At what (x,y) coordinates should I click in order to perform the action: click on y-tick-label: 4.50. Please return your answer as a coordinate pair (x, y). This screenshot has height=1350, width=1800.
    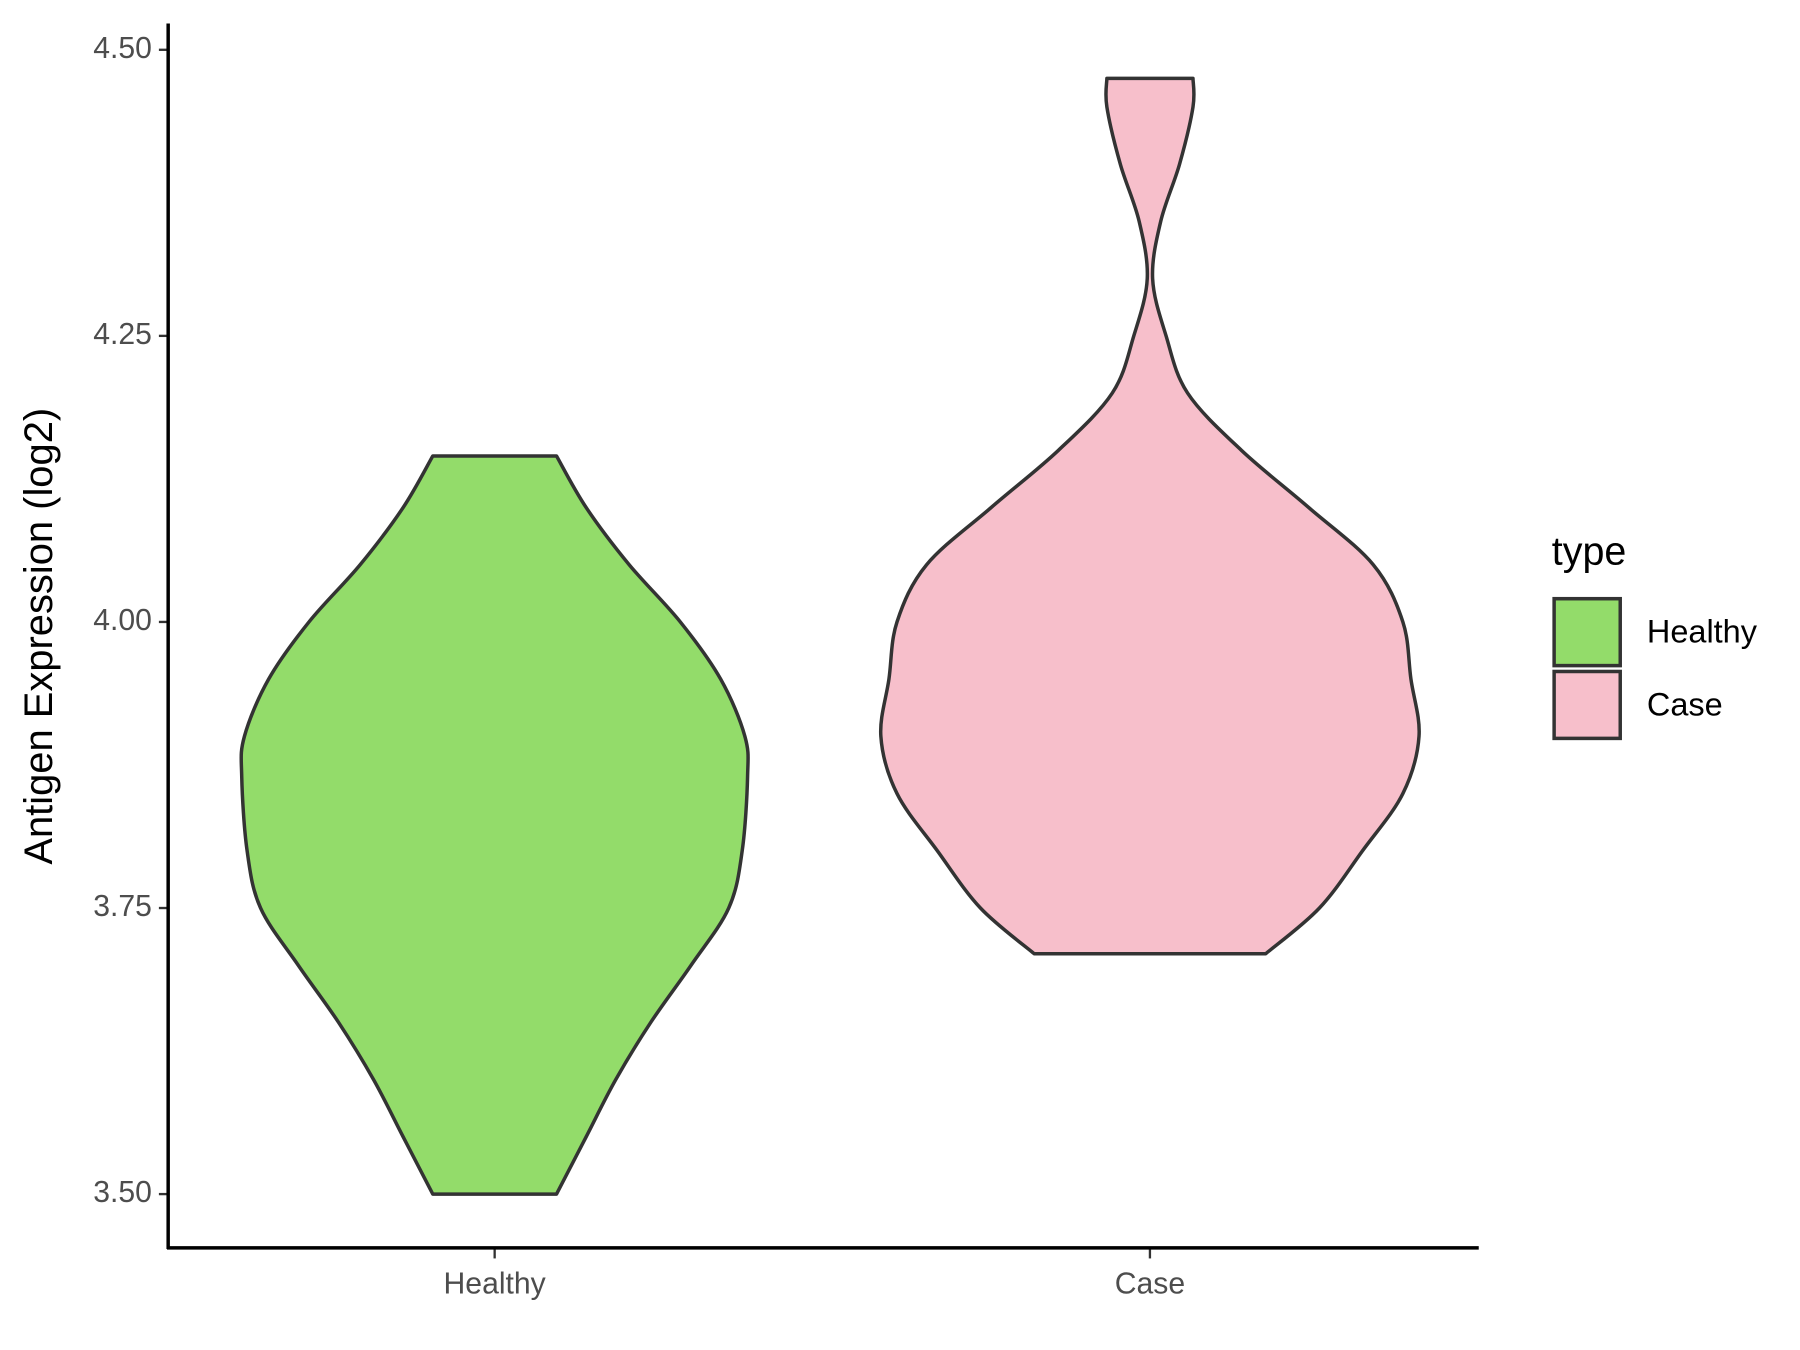
    Looking at the image, I should click on (122, 48).